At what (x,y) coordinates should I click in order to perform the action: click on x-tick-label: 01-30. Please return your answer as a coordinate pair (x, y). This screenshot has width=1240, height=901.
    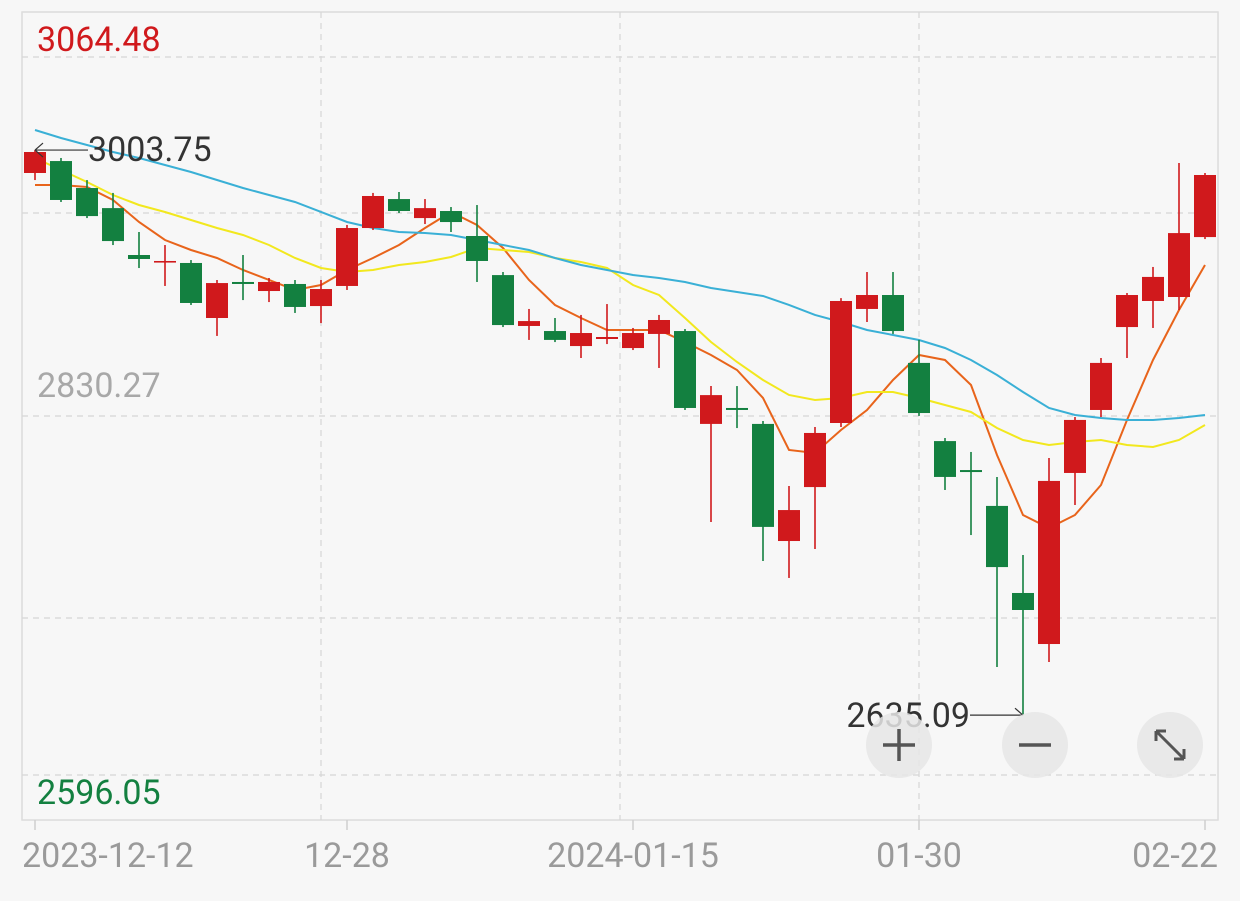
    Looking at the image, I should click on (919, 856).